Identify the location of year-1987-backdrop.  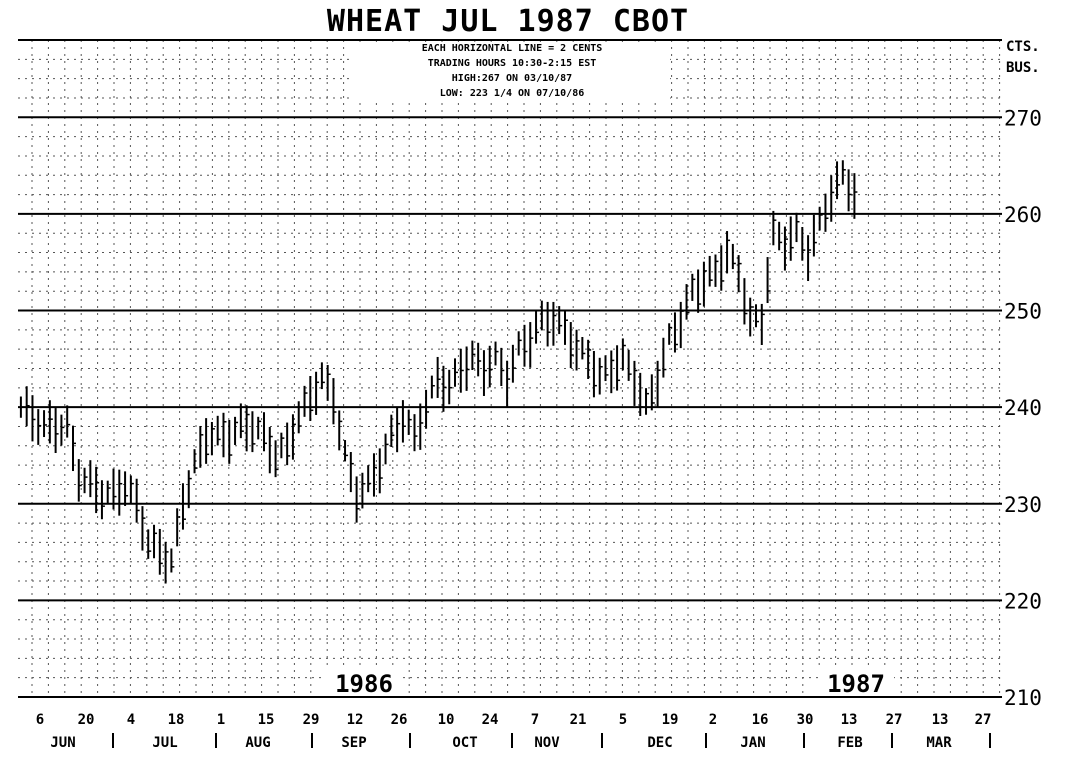
(856, 682).